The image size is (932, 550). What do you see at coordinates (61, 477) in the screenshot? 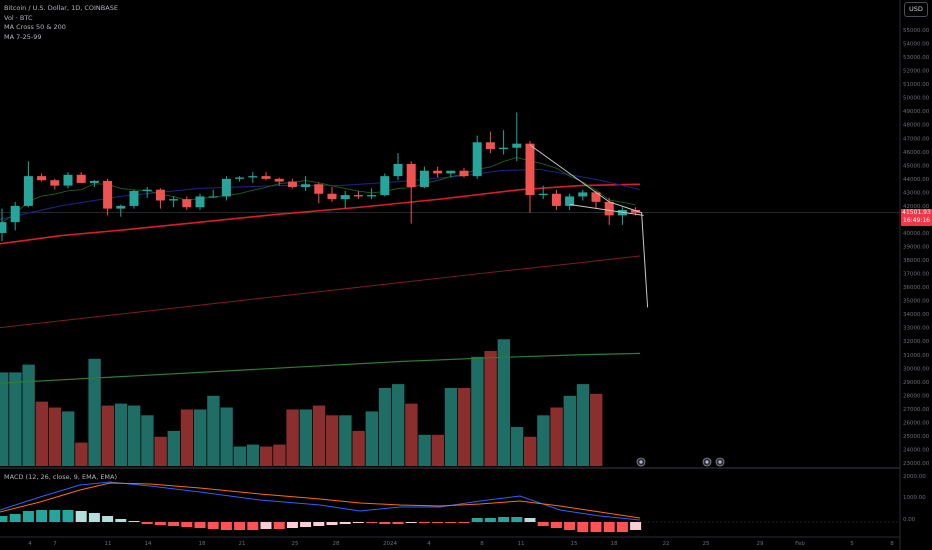
I see `macd-legend: MACD (12, 26, close, 9, EMA, EMA)` at bounding box center [61, 477].